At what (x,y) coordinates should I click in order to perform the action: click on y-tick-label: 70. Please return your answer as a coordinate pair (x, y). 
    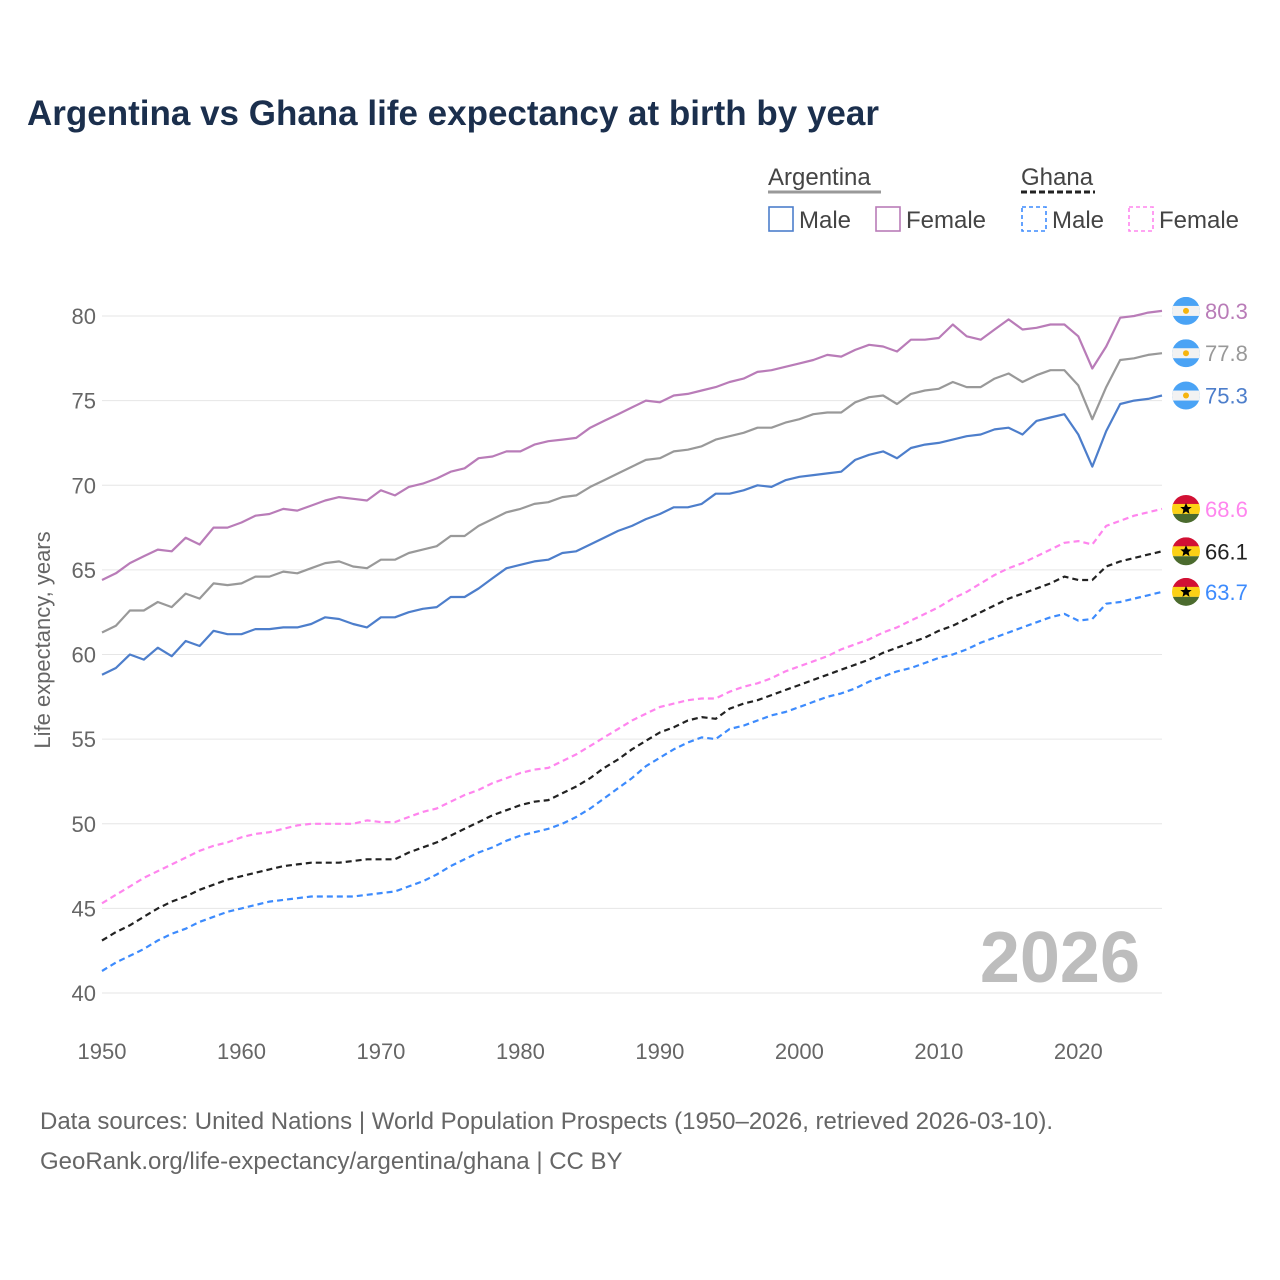
    Looking at the image, I should click on (84, 485).